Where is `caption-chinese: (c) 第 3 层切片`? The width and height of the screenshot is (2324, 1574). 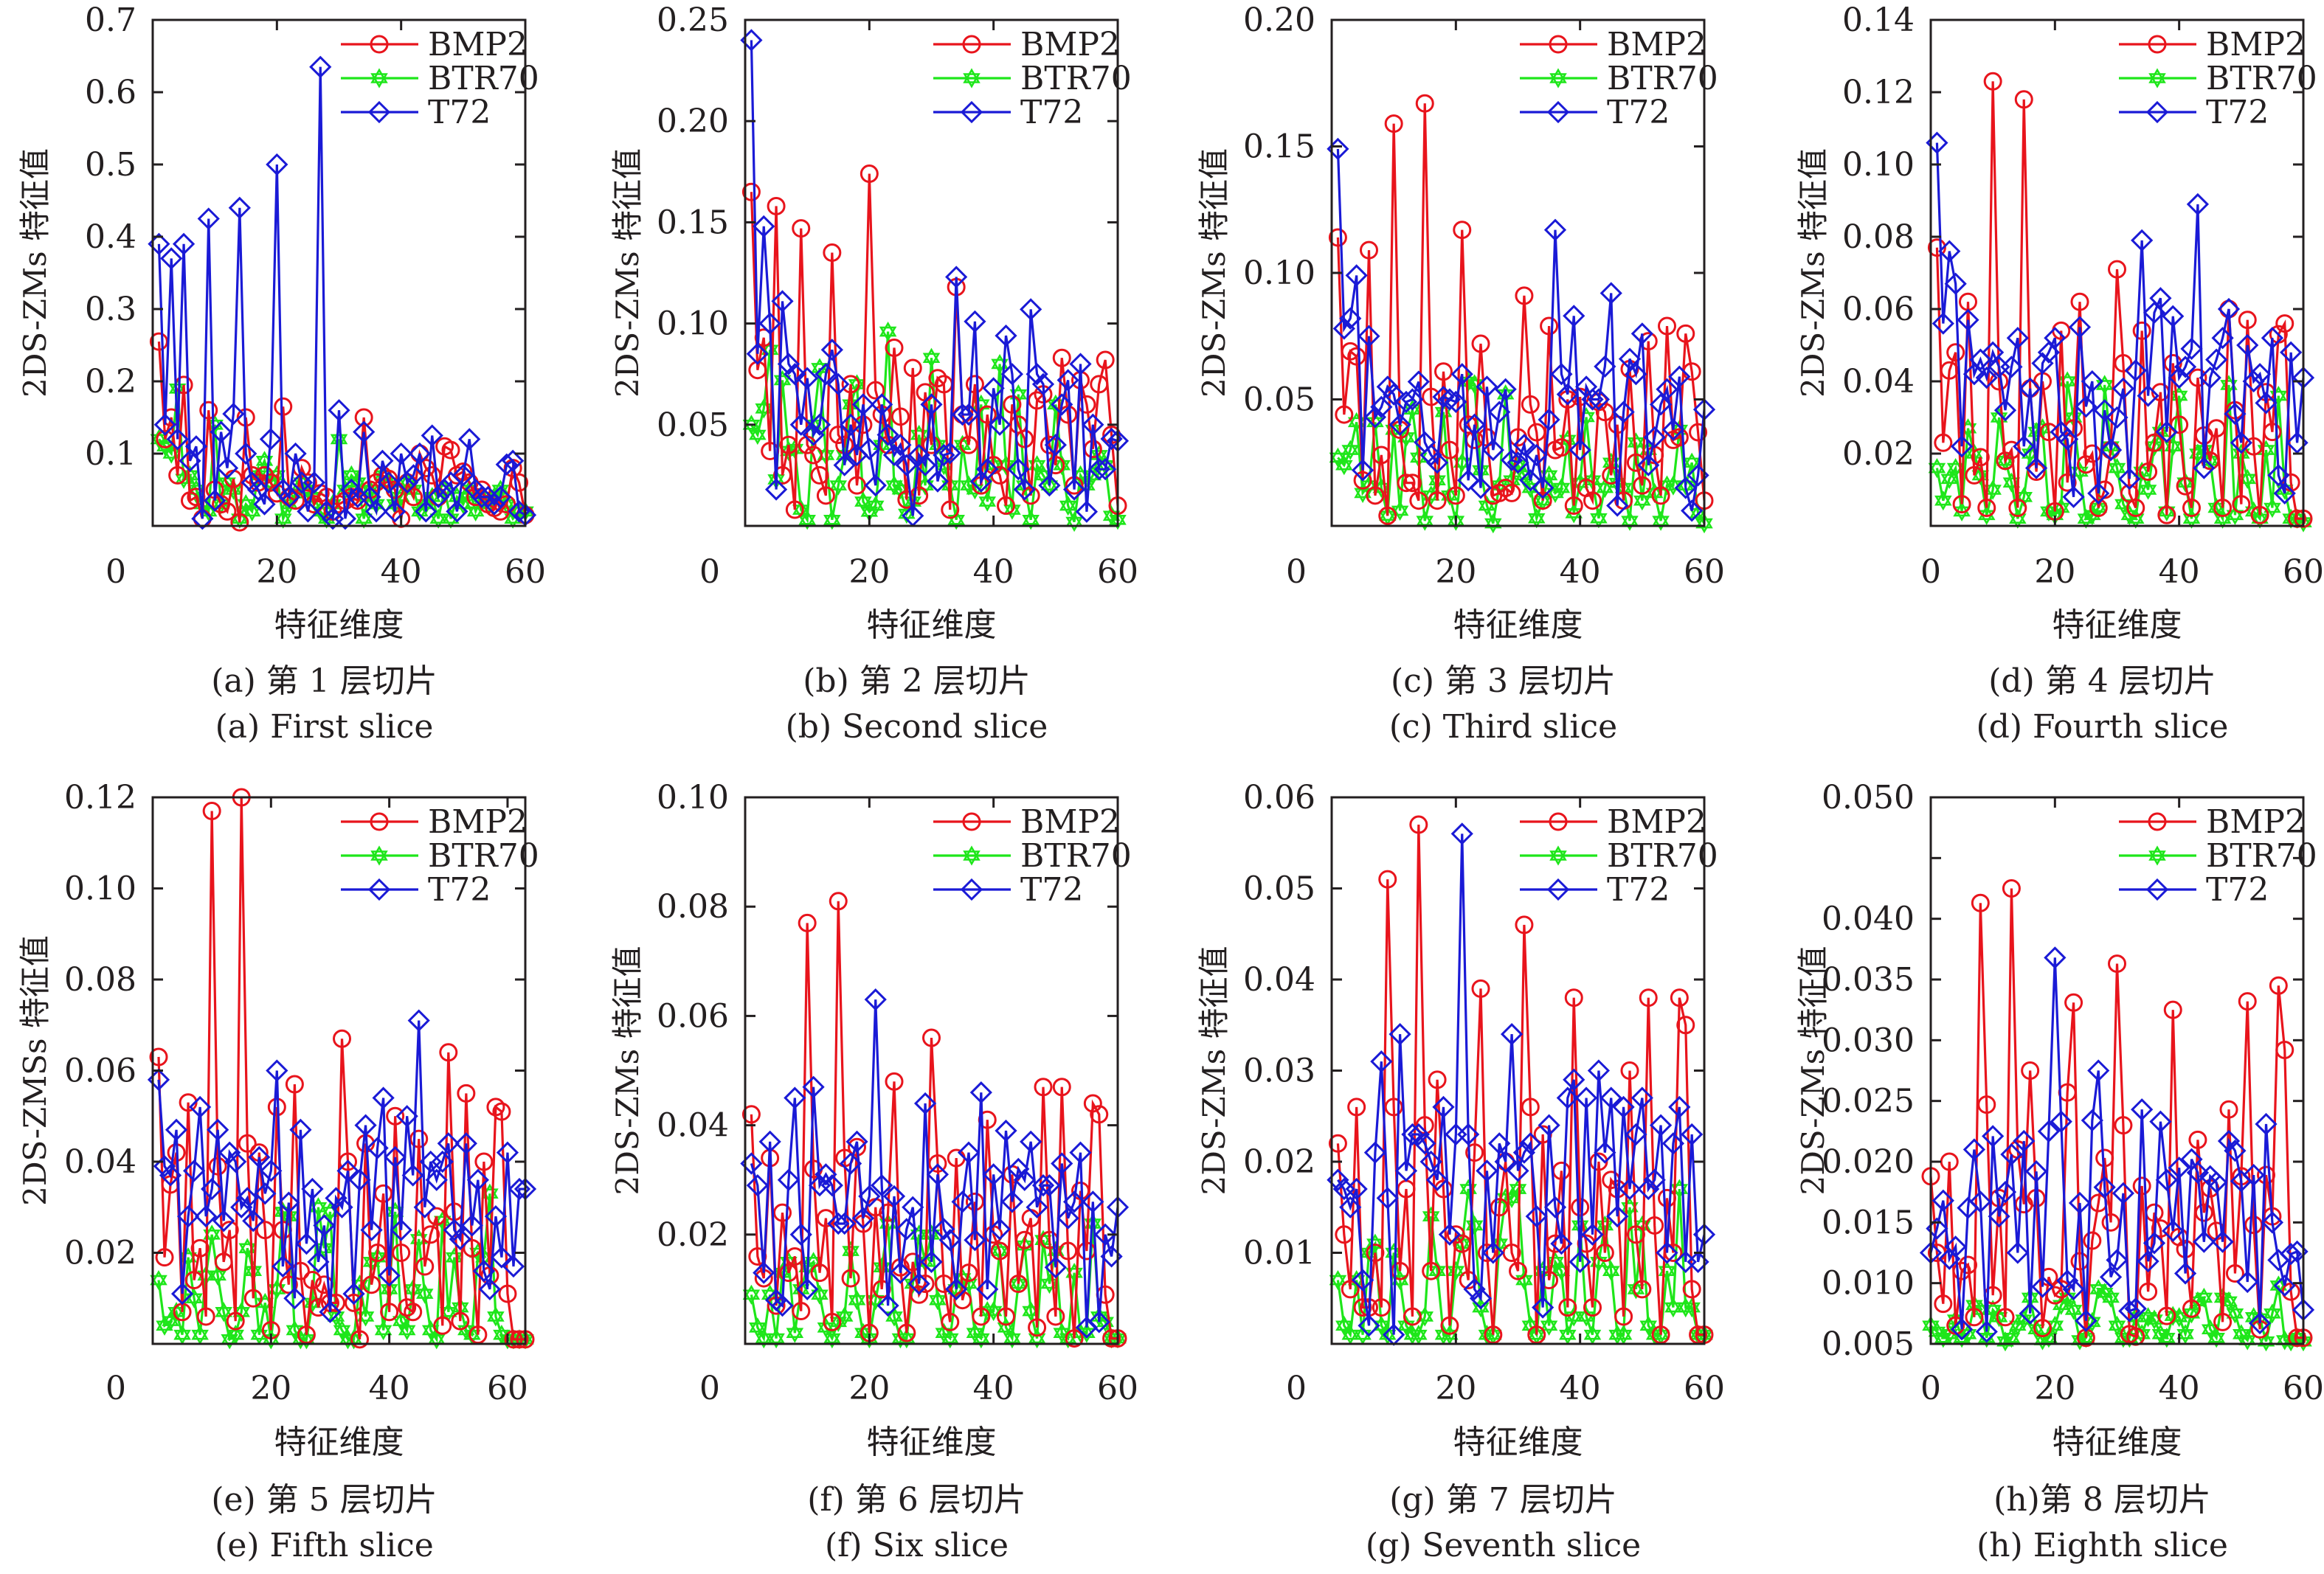
caption-chinese: (c) 第 3 层切片 is located at coordinates (1503, 681).